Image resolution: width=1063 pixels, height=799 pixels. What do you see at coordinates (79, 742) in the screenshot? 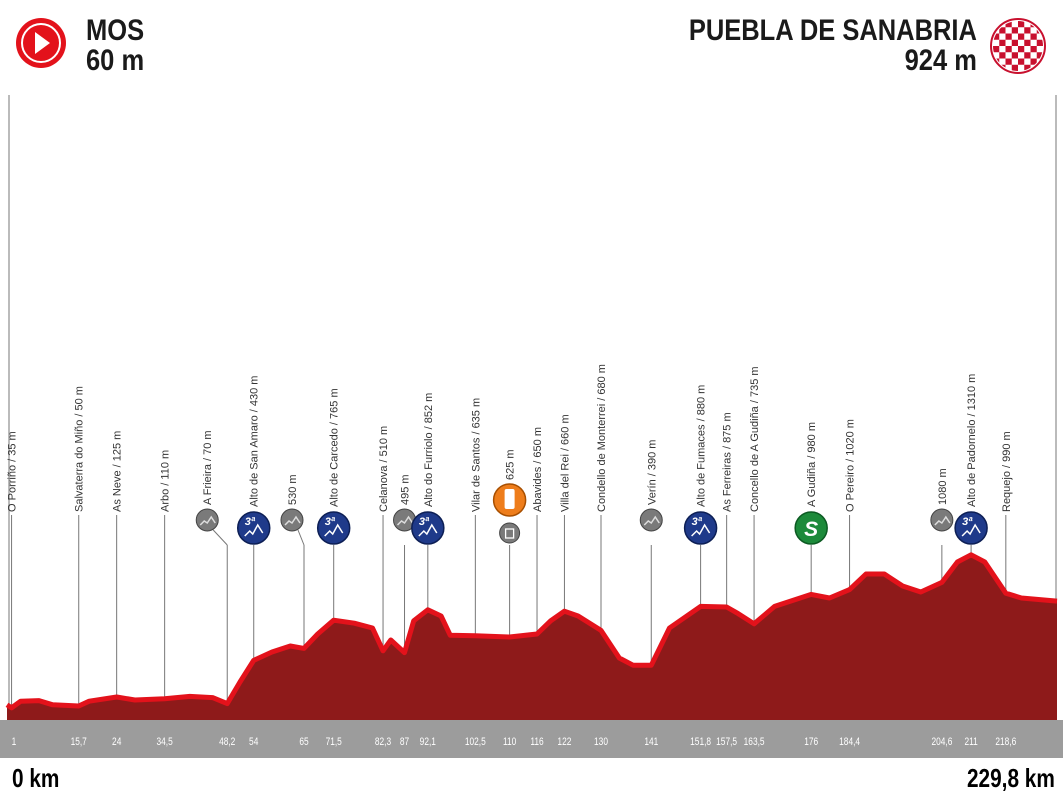
I see `km-tick-label: 15,7` at bounding box center [79, 742].